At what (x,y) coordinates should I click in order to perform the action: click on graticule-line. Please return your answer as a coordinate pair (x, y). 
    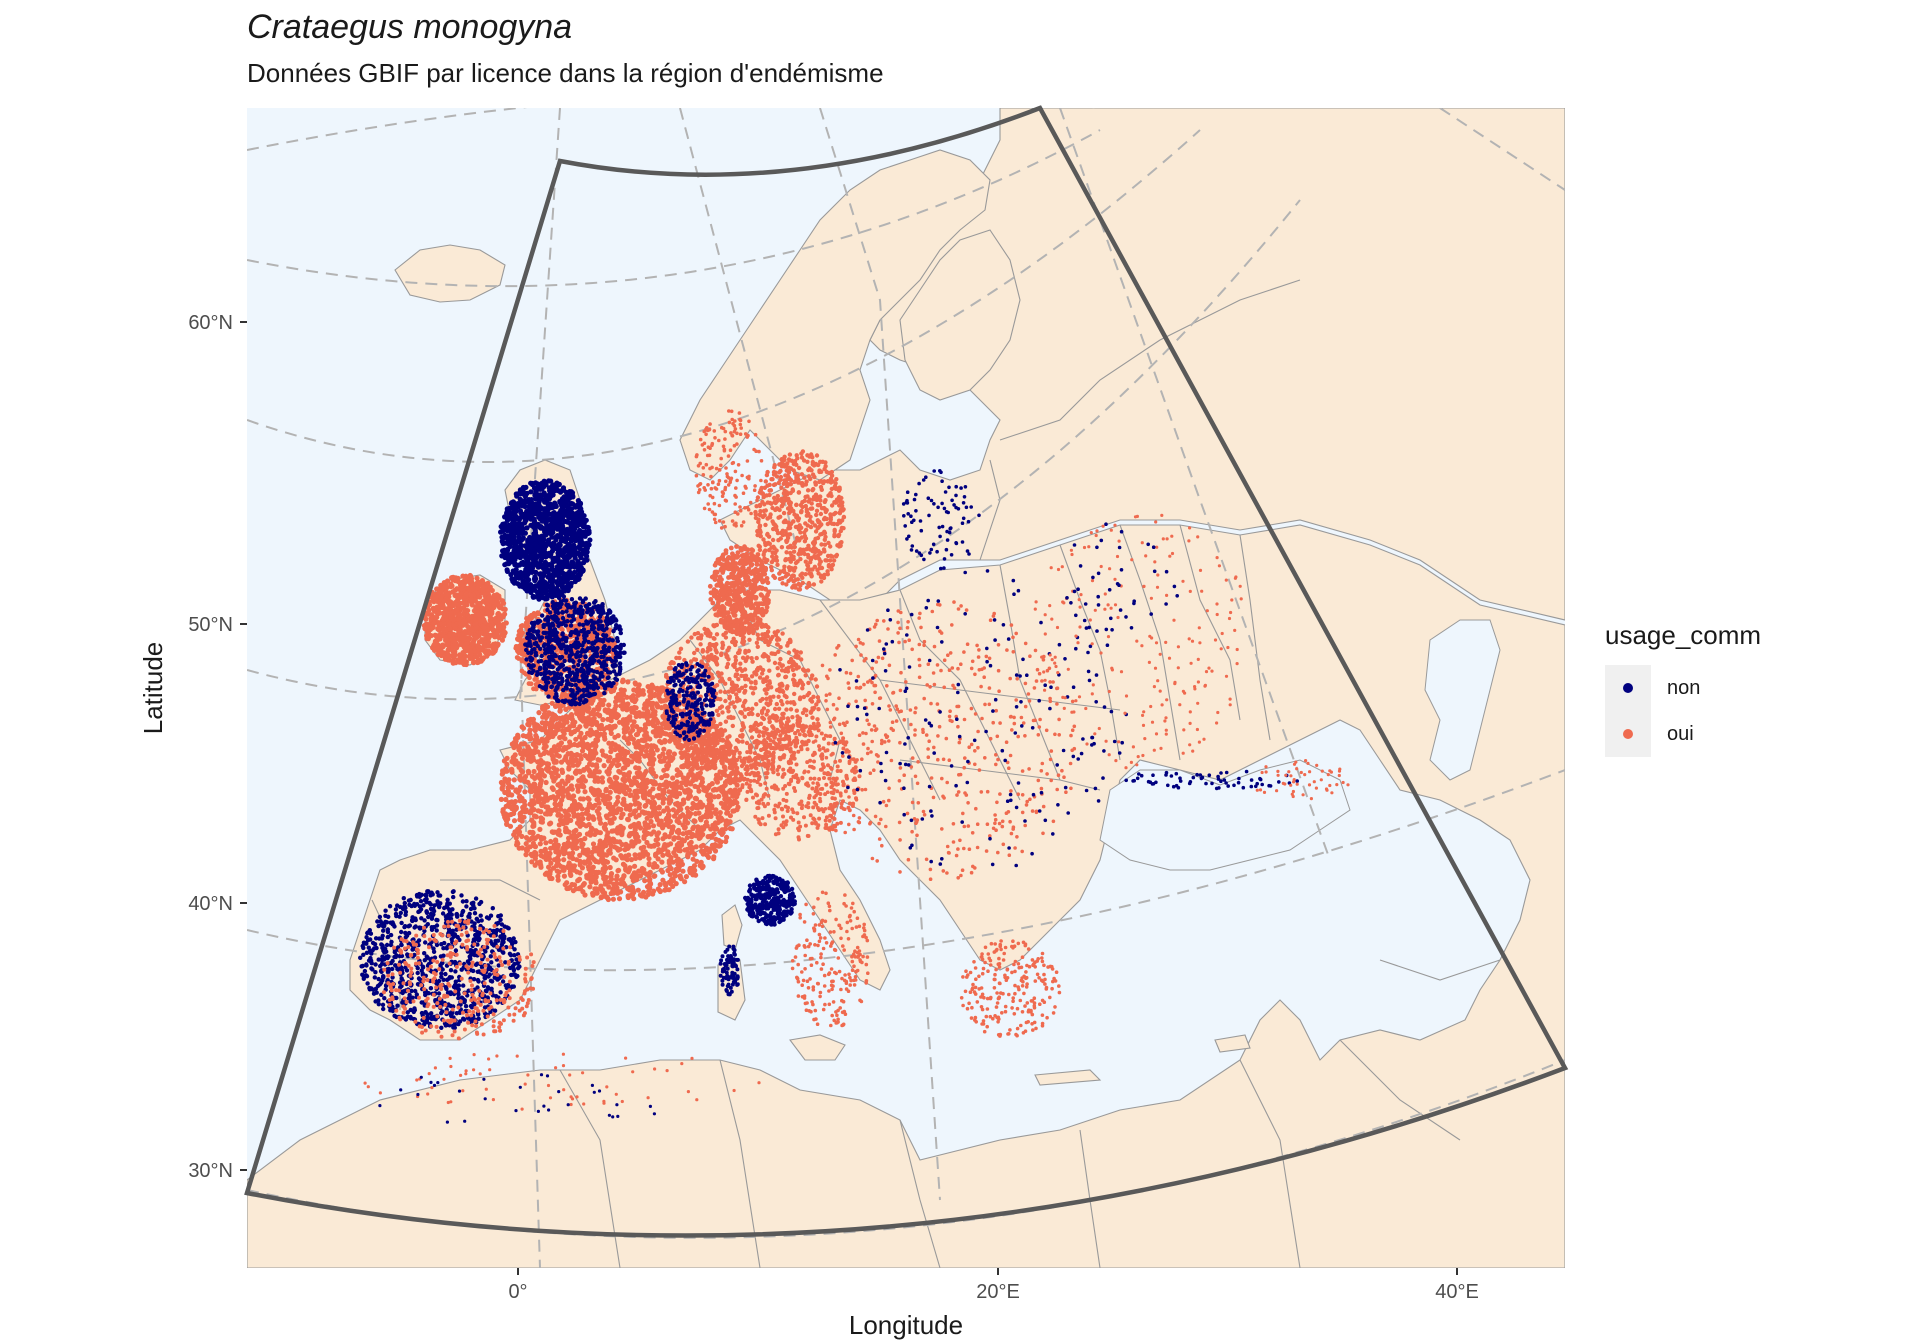
    Looking at the image, I should click on (1195, 484).